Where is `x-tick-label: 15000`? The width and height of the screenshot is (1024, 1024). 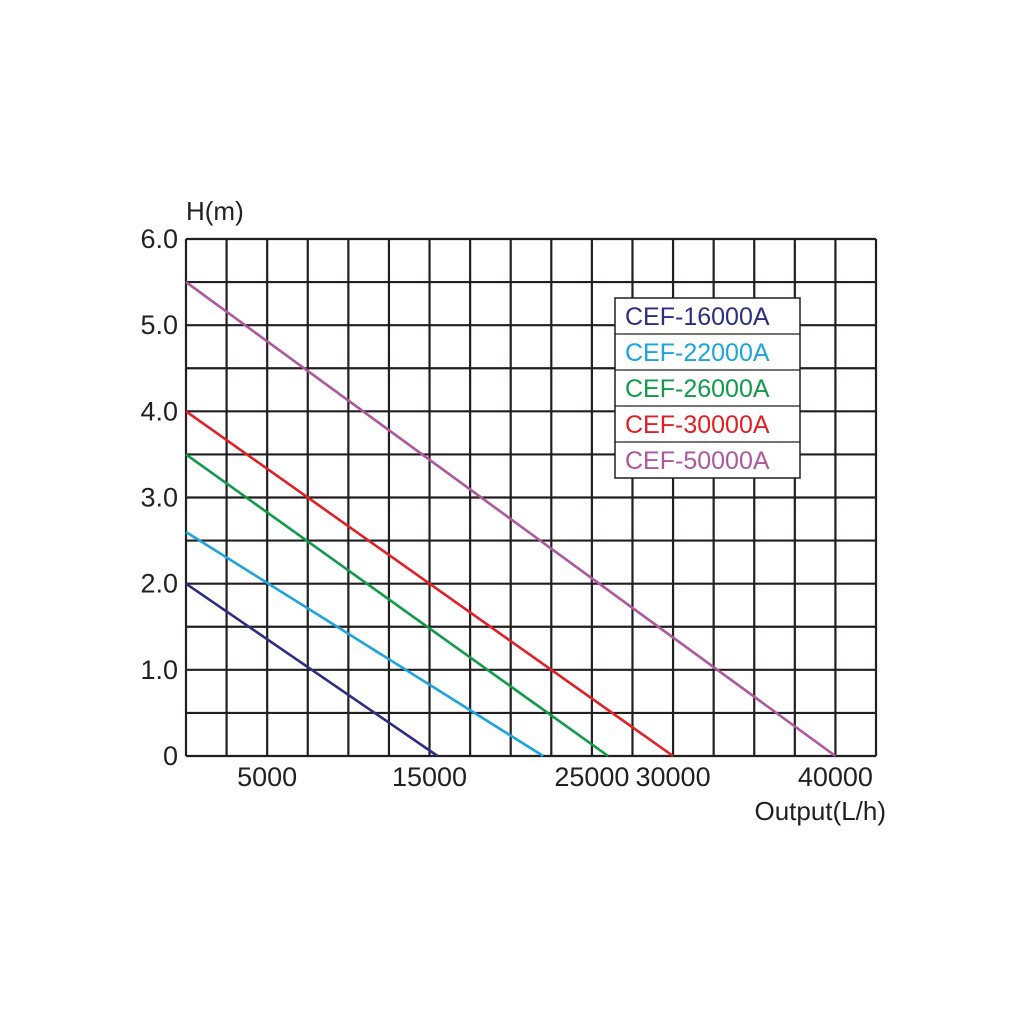
x-tick-label: 15000 is located at coordinates (429, 777).